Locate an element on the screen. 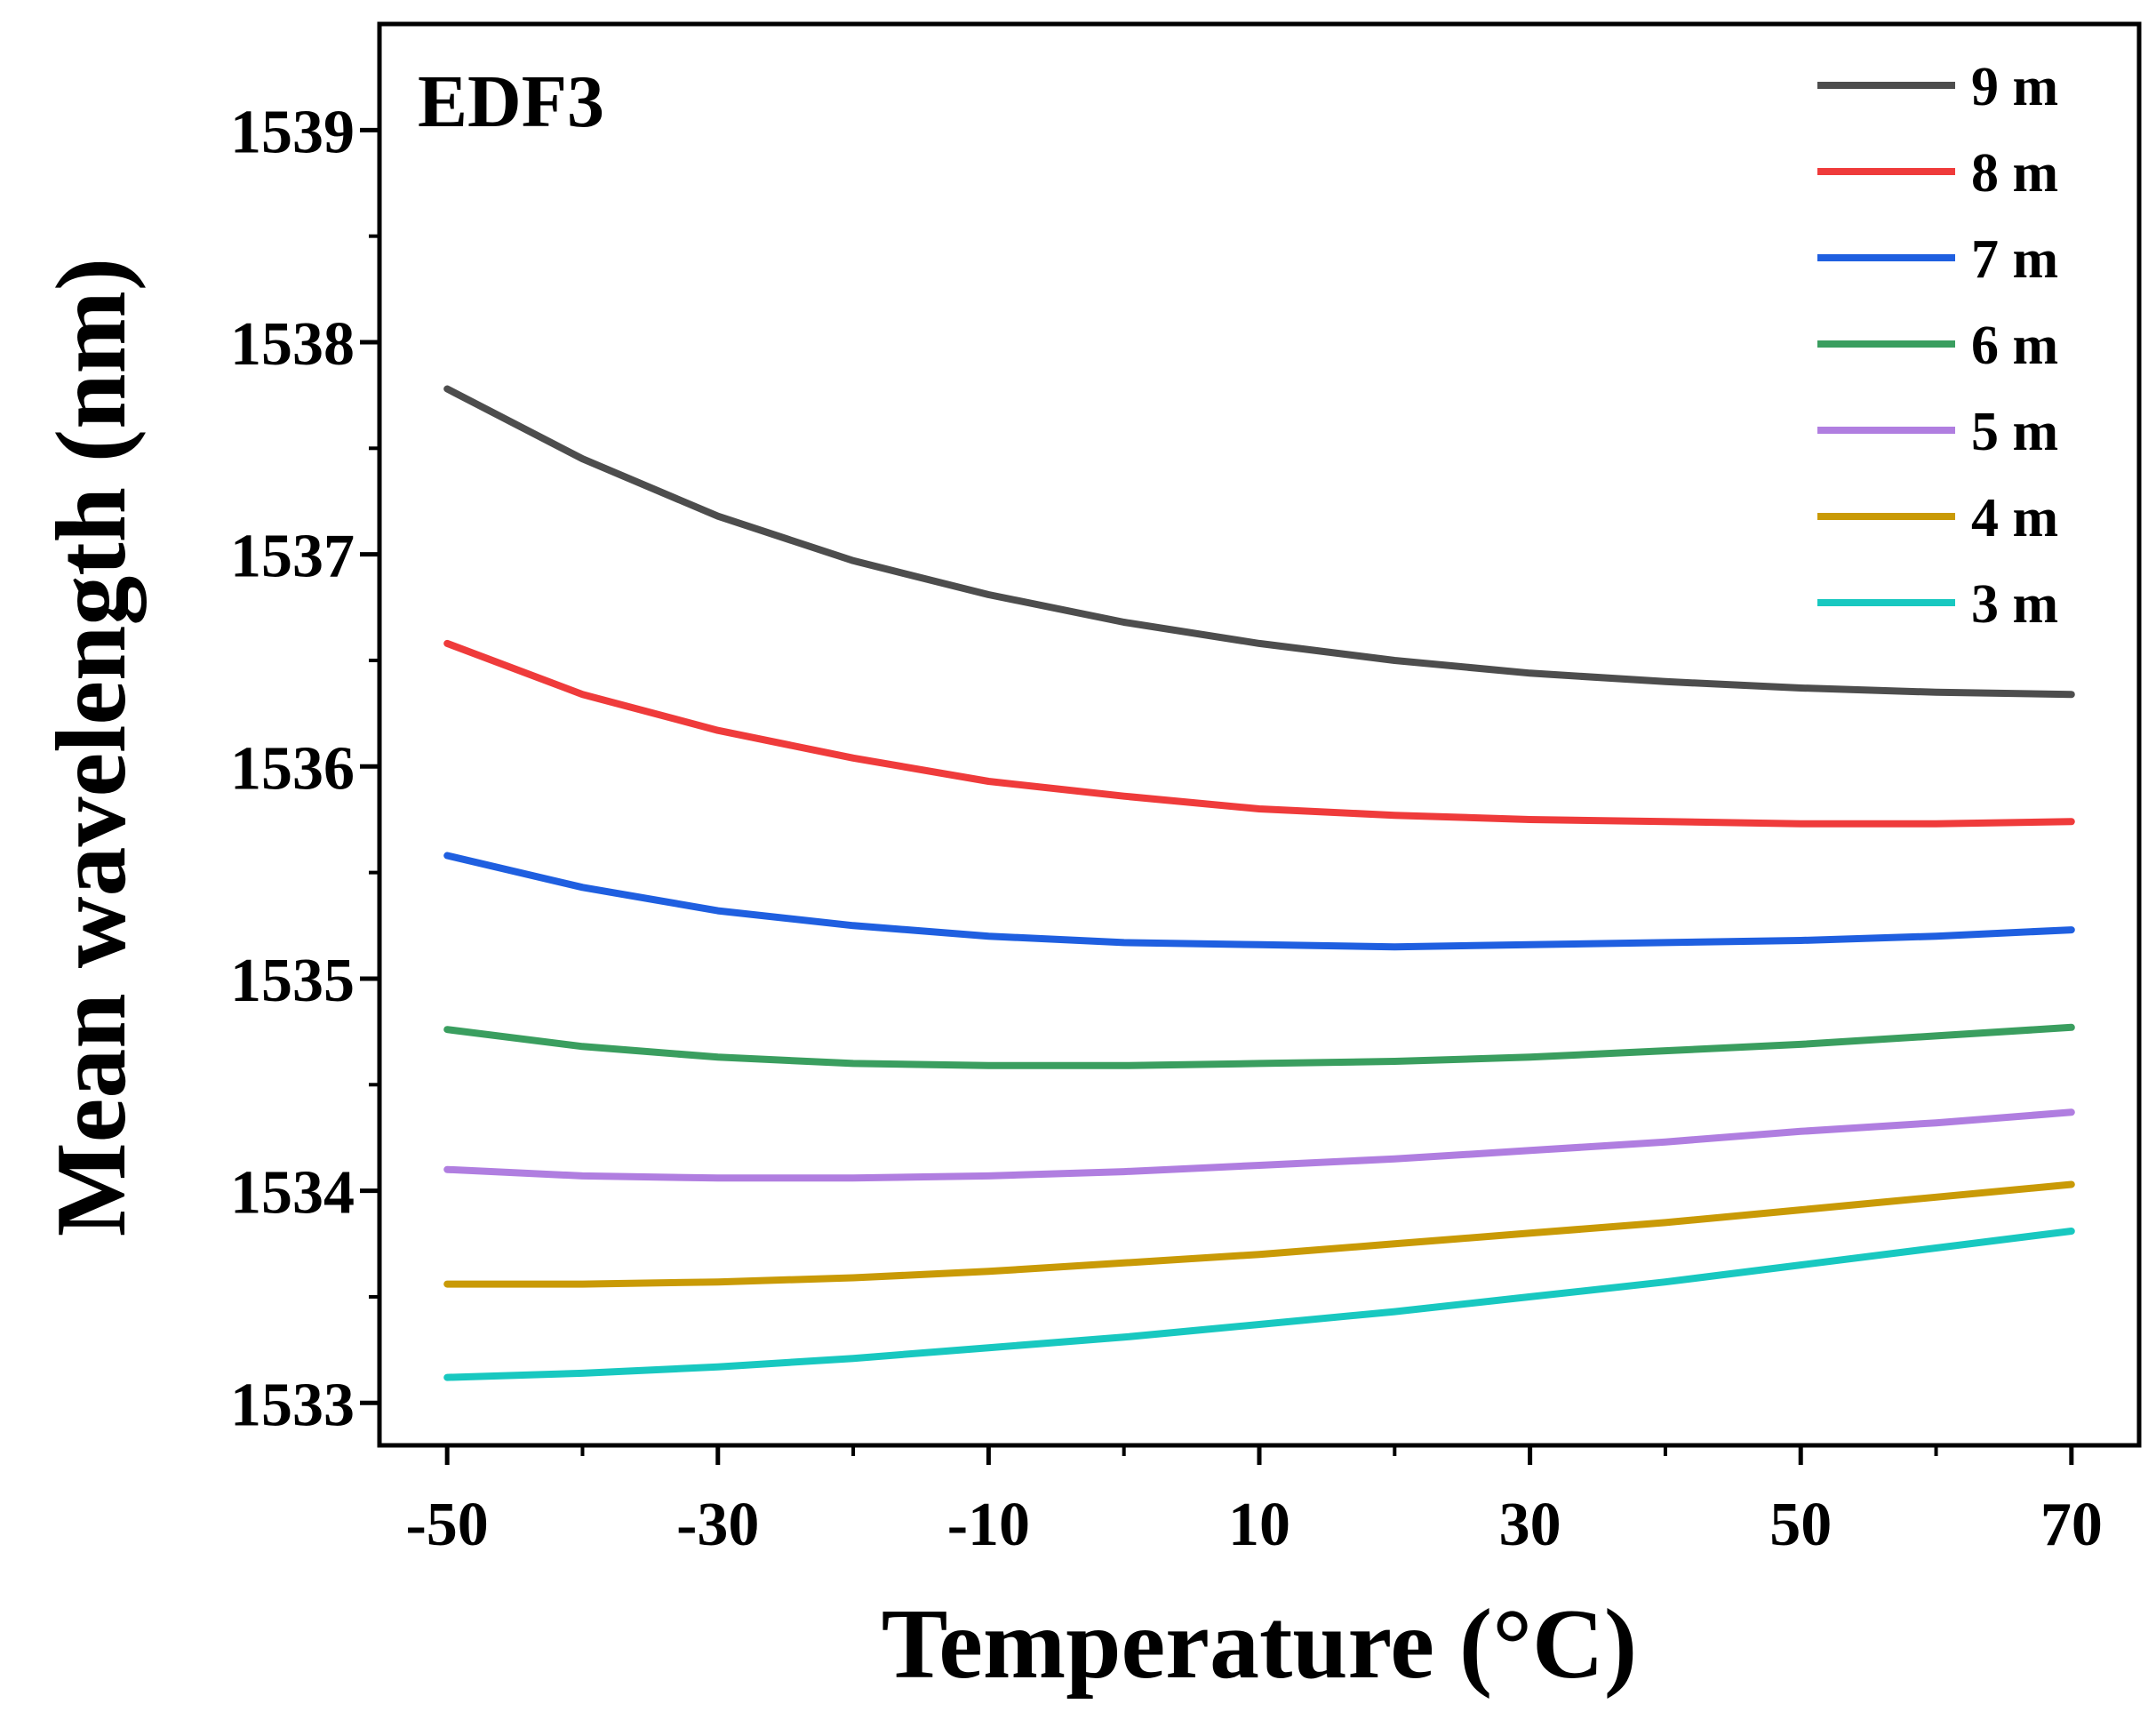 This screenshot has height=1720, width=2156. y-tick-label: 1538 is located at coordinates (292, 344).